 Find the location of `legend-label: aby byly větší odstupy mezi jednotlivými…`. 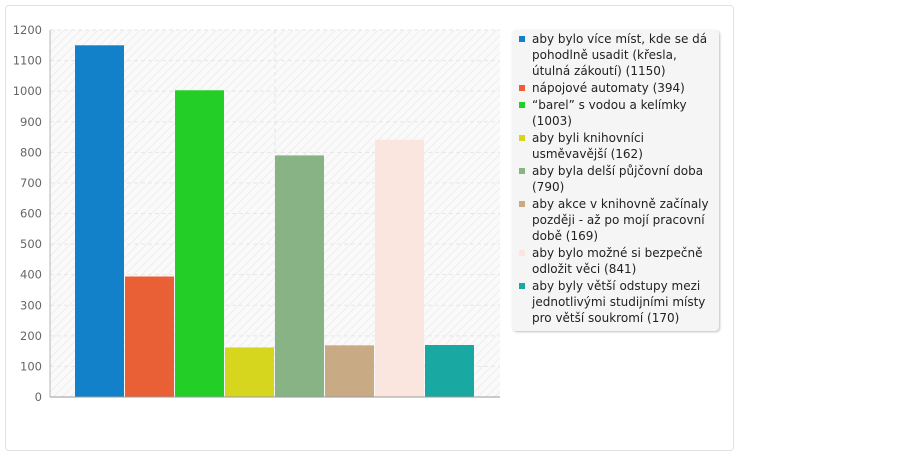

legend-label: aby byly větší odstupy mezi jednotlivými… is located at coordinates (619, 302).